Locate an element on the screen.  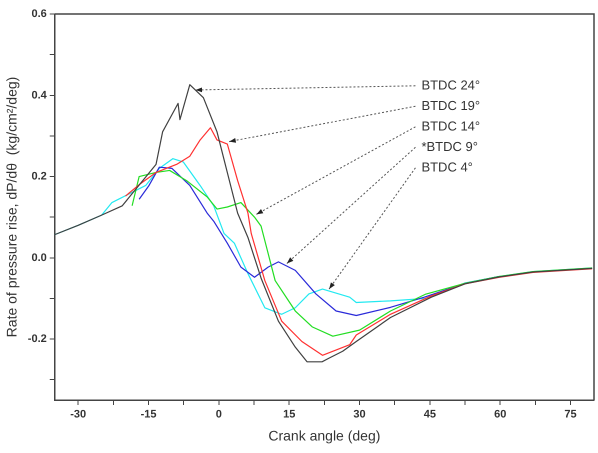
x-tick-label: 75 is located at coordinates (570, 414).